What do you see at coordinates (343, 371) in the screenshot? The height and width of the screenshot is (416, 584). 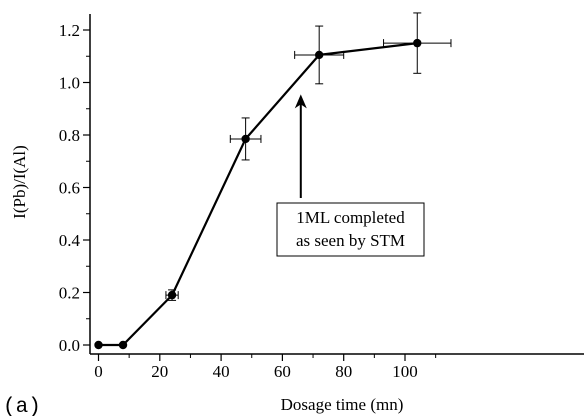 I see `x-tick-label: 80` at bounding box center [343, 371].